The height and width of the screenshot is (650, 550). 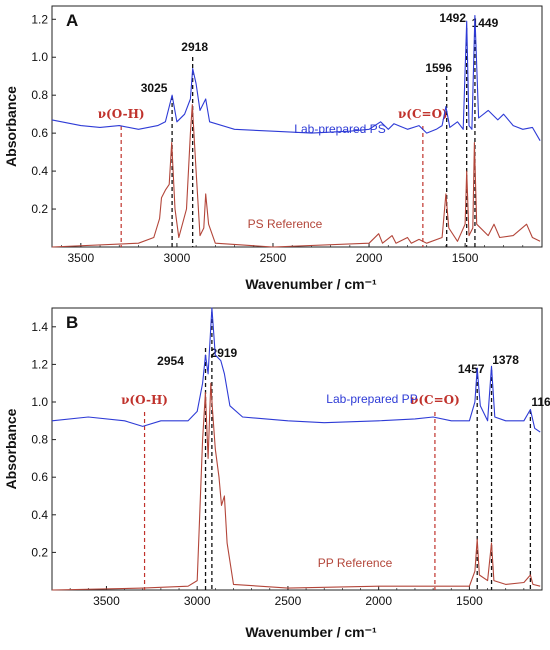 I want to click on peak-label: 1164, so click(x=540, y=402).